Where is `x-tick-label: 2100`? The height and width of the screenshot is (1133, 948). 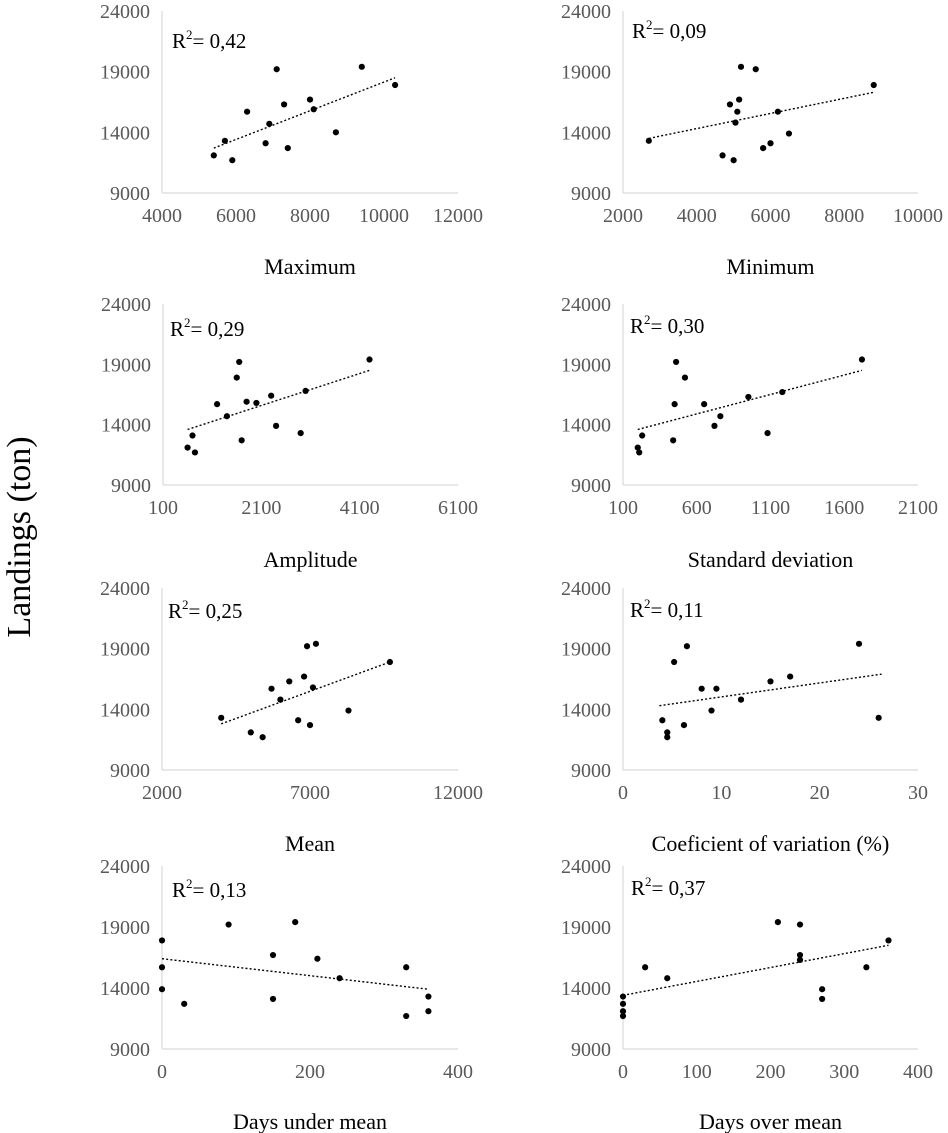 x-tick-label: 2100 is located at coordinates (918, 508).